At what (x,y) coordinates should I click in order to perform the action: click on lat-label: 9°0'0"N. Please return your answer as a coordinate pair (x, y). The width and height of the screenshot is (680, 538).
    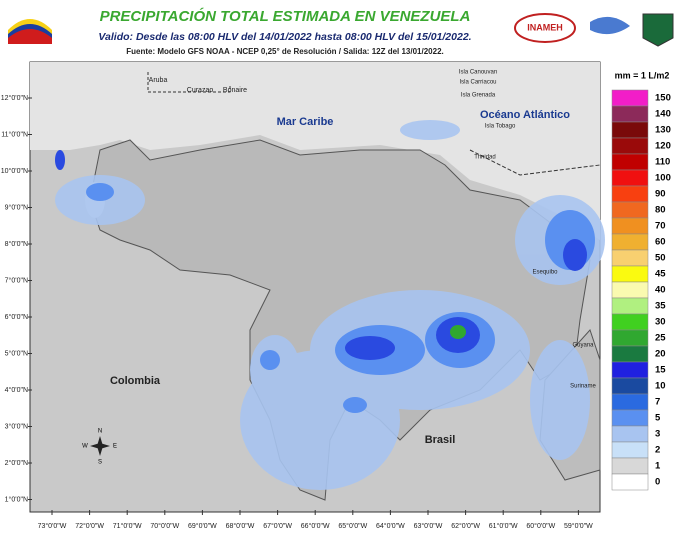
    Looking at the image, I should click on (16, 207).